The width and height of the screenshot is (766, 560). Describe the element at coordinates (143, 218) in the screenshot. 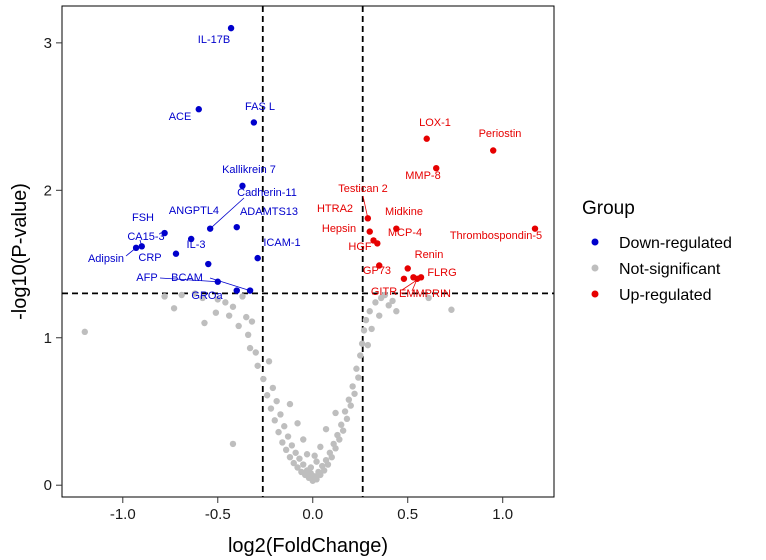

I see `point-label: FSH` at that location.